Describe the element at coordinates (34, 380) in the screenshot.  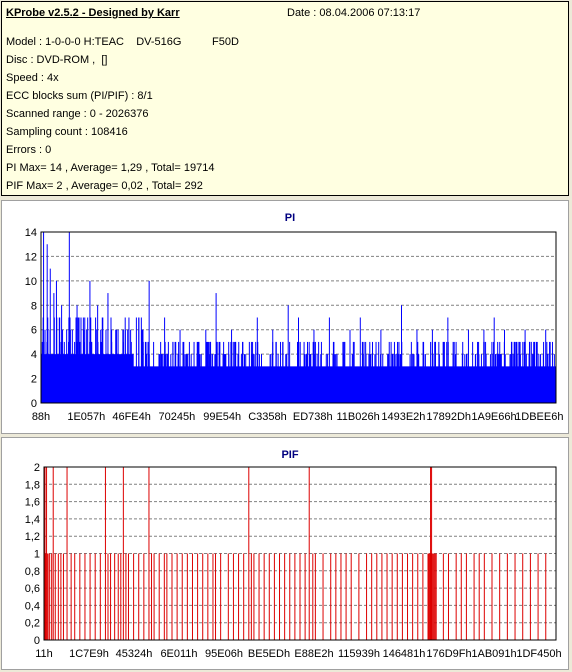
I see `pi-y-tick-label: 2` at that location.